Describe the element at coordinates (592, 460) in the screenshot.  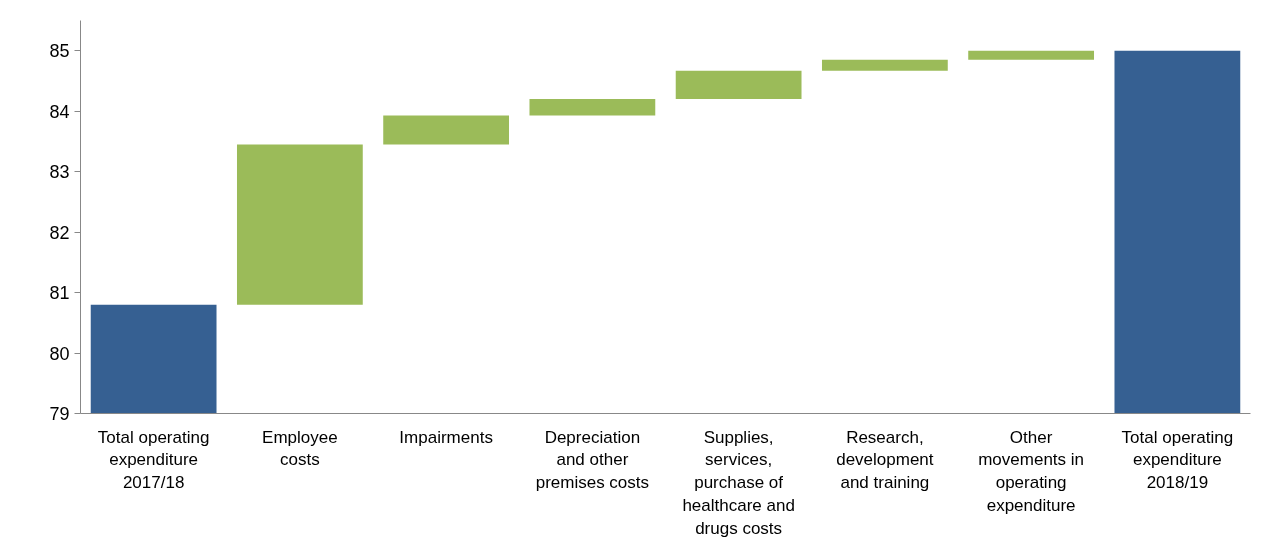
I see `x-tick-label: Depreciation and other premises costs` at that location.